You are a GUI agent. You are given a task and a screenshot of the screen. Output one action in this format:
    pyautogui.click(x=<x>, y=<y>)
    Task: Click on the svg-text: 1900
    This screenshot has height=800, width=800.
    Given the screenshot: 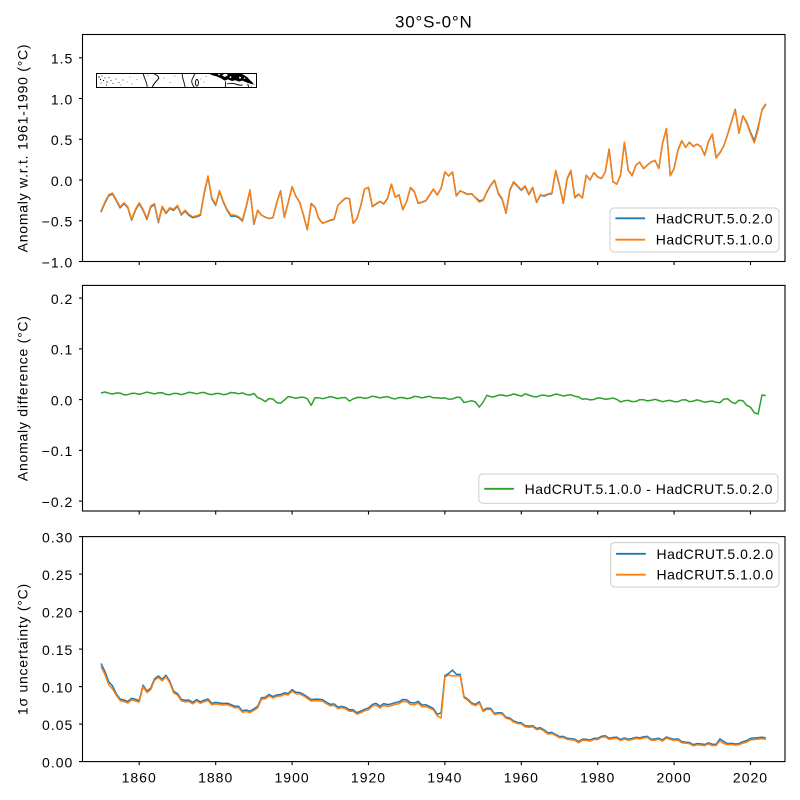 What is the action you would take?
    pyautogui.click(x=292, y=777)
    